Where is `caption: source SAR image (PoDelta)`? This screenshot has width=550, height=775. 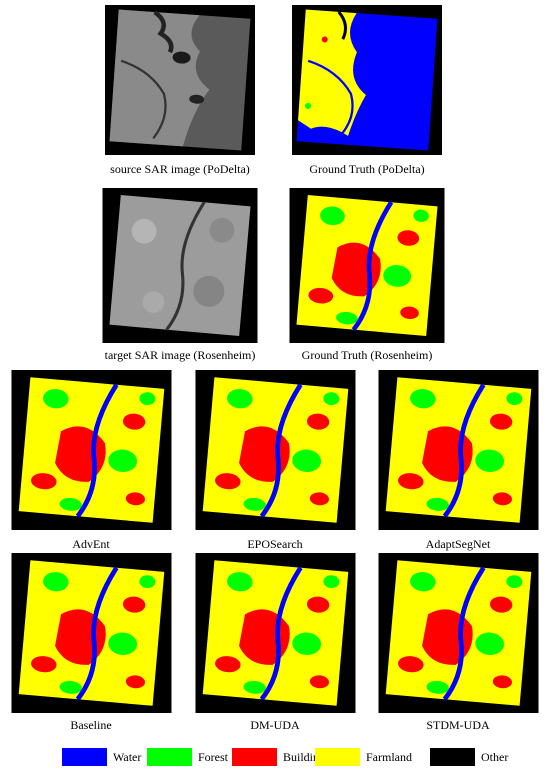
caption: source SAR image (PoDelta) is located at coordinates (180, 169).